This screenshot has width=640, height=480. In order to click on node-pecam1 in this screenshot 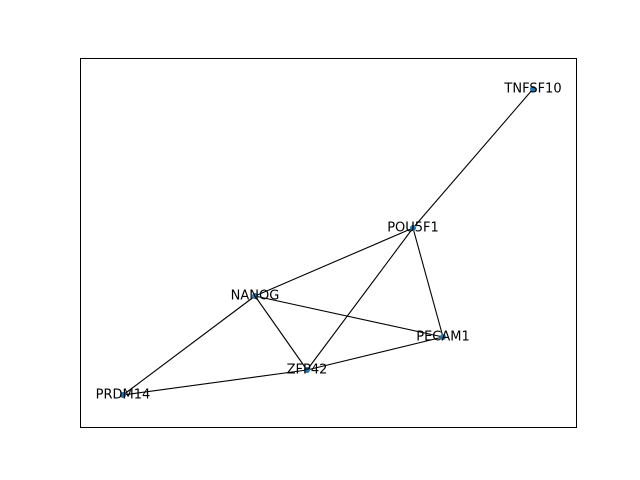, I will do `click(443, 337)`.